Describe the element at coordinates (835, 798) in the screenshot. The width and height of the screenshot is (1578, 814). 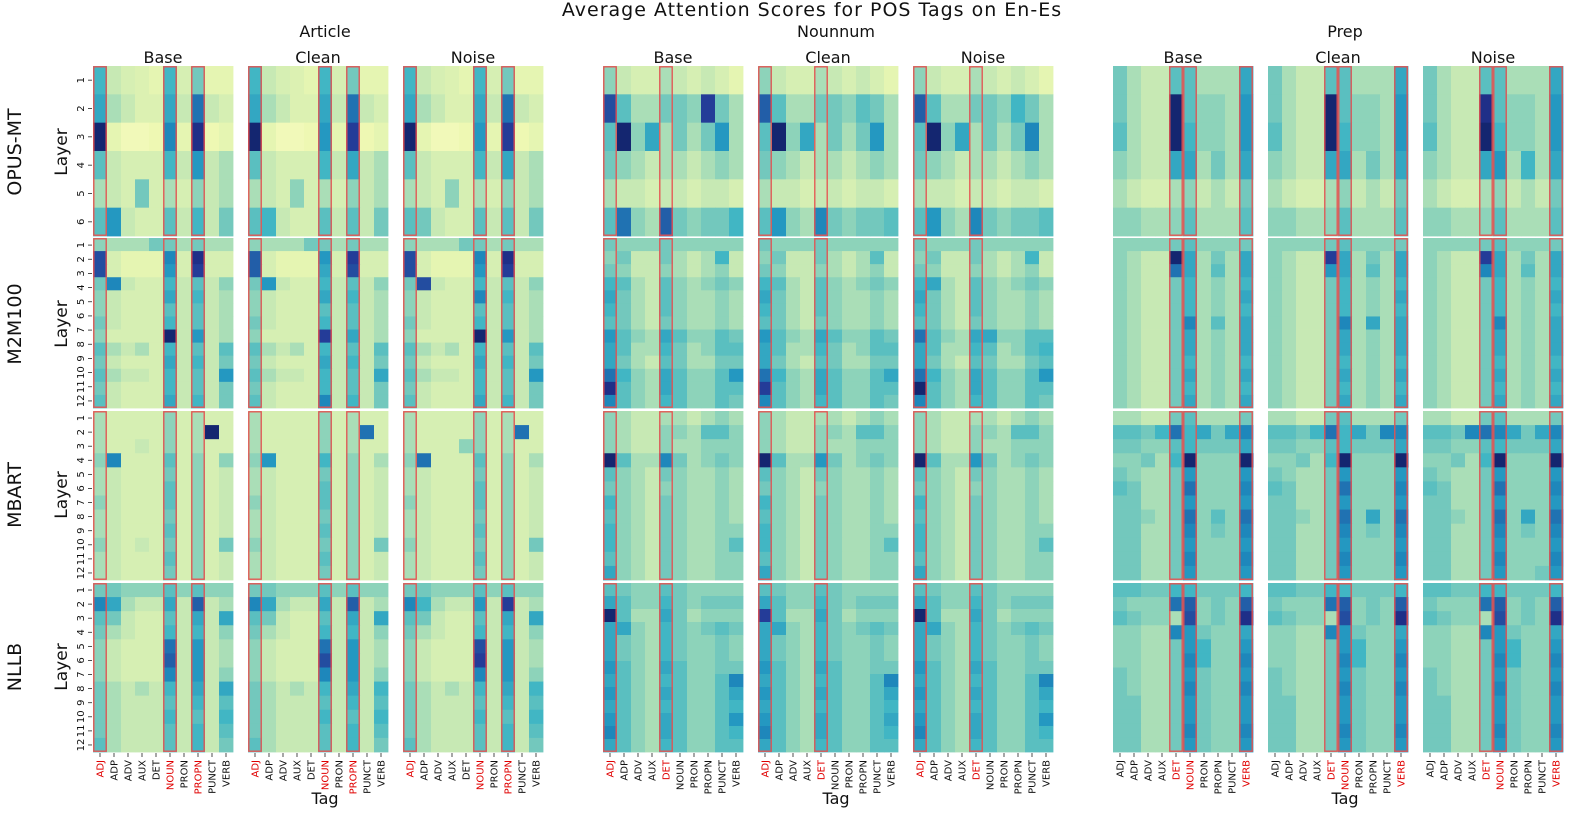
I see `x-axis-label: Tag` at that location.